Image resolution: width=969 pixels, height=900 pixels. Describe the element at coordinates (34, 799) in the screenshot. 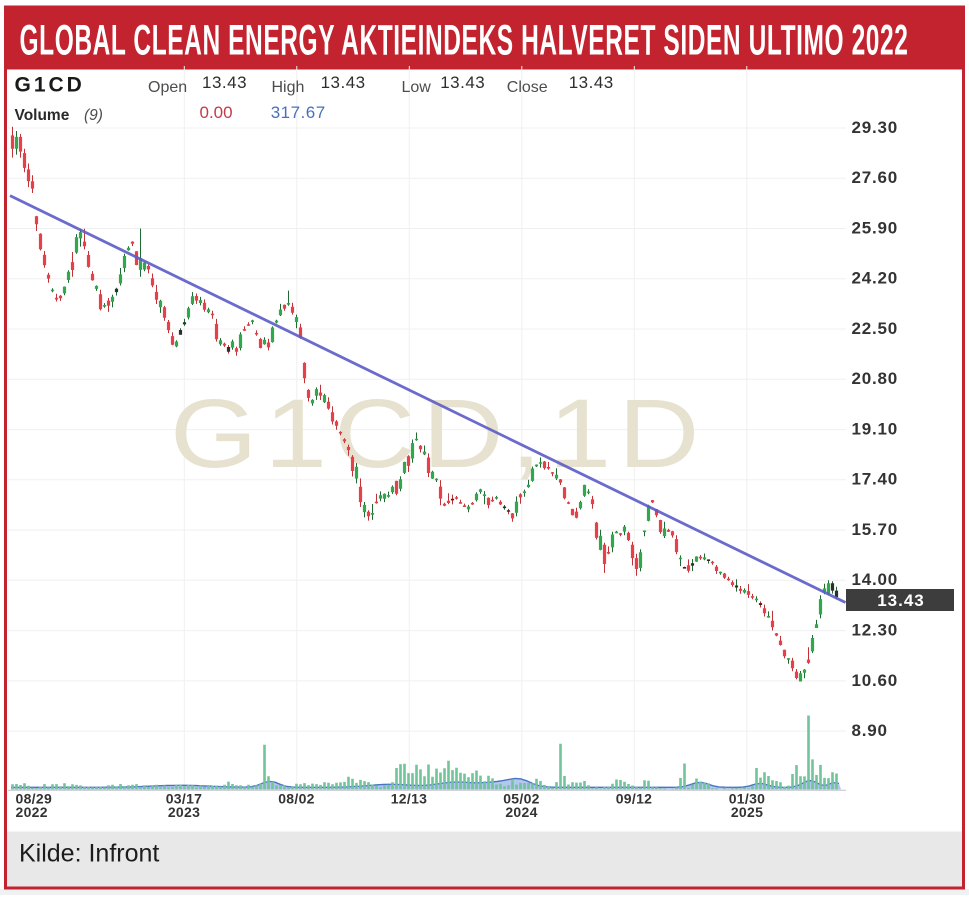

I see `svg-text: 08/29` at that location.